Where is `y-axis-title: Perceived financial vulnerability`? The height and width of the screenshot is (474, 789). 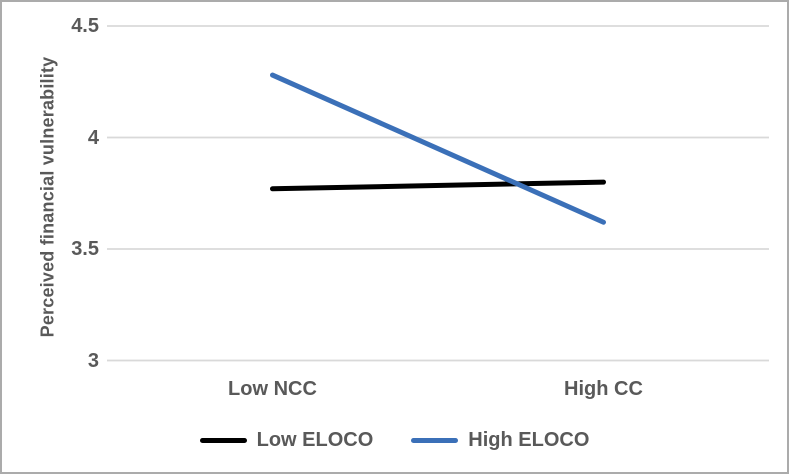 y-axis-title: Perceived financial vulnerability is located at coordinates (47, 197).